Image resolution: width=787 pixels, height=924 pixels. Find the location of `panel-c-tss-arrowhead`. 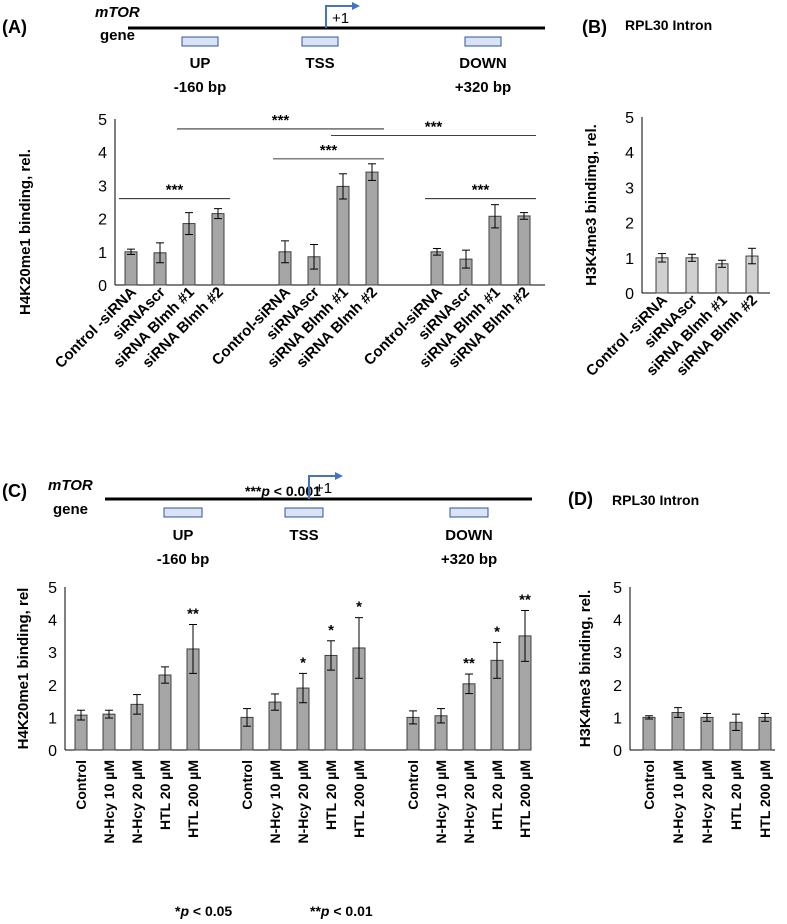

panel-c-tss-arrowhead is located at coordinates (339, 476).